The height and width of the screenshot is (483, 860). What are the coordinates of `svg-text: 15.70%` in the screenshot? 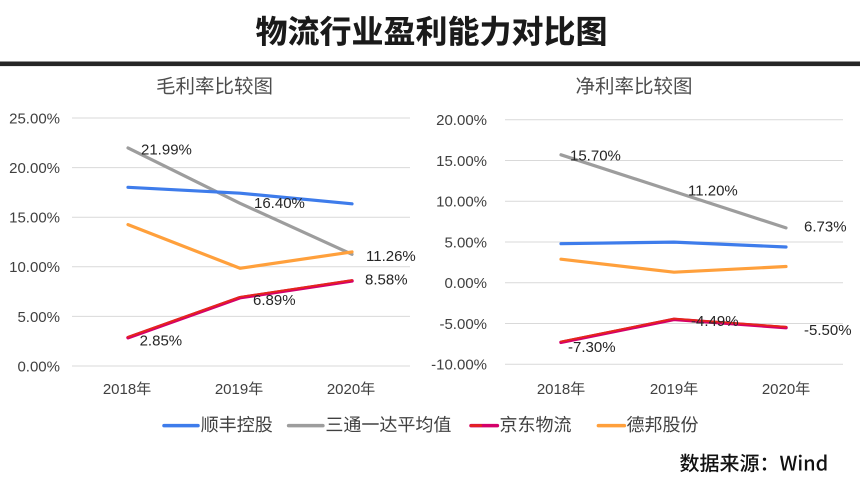 It's located at (595, 155).